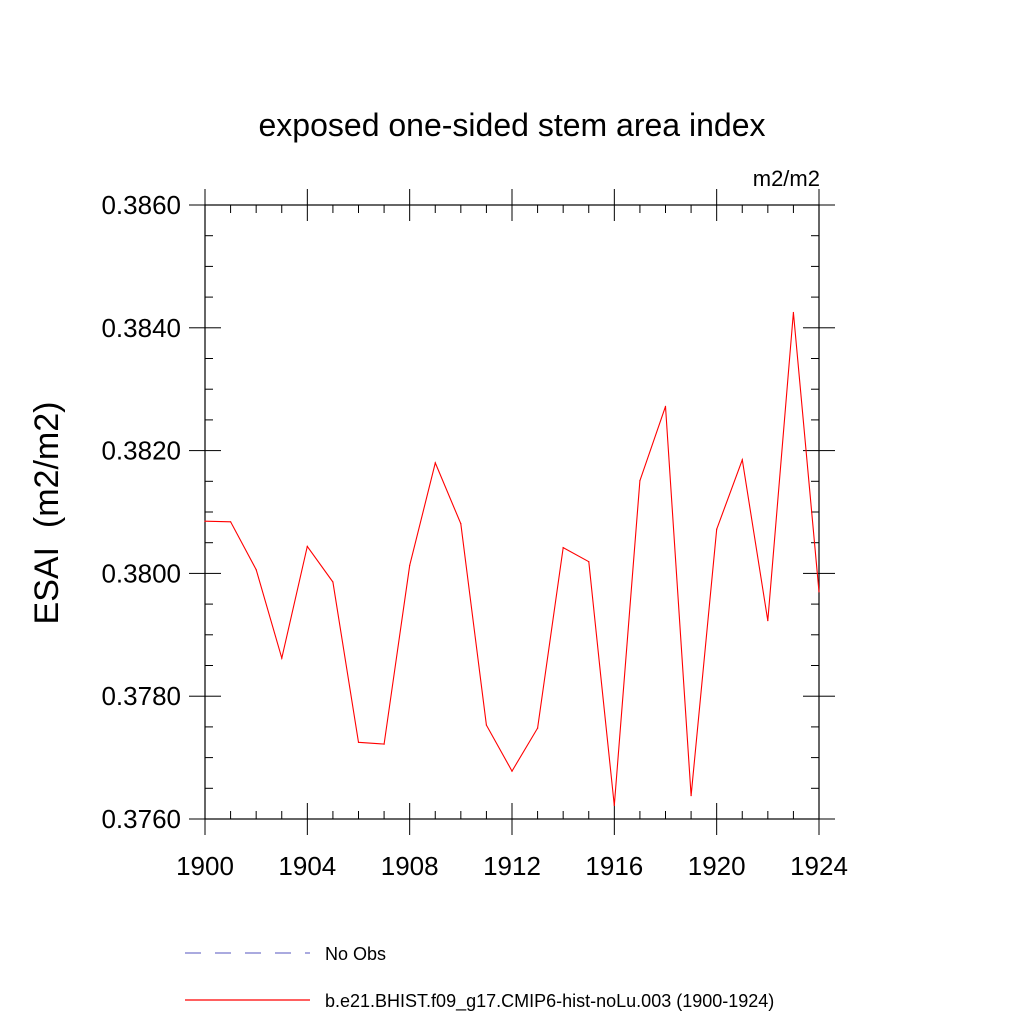 Image resolution: width=1024 pixels, height=1024 pixels. I want to click on x-tick-labels: 1900 1904 1908 1912 1916 1920 1924, so click(512, 866).